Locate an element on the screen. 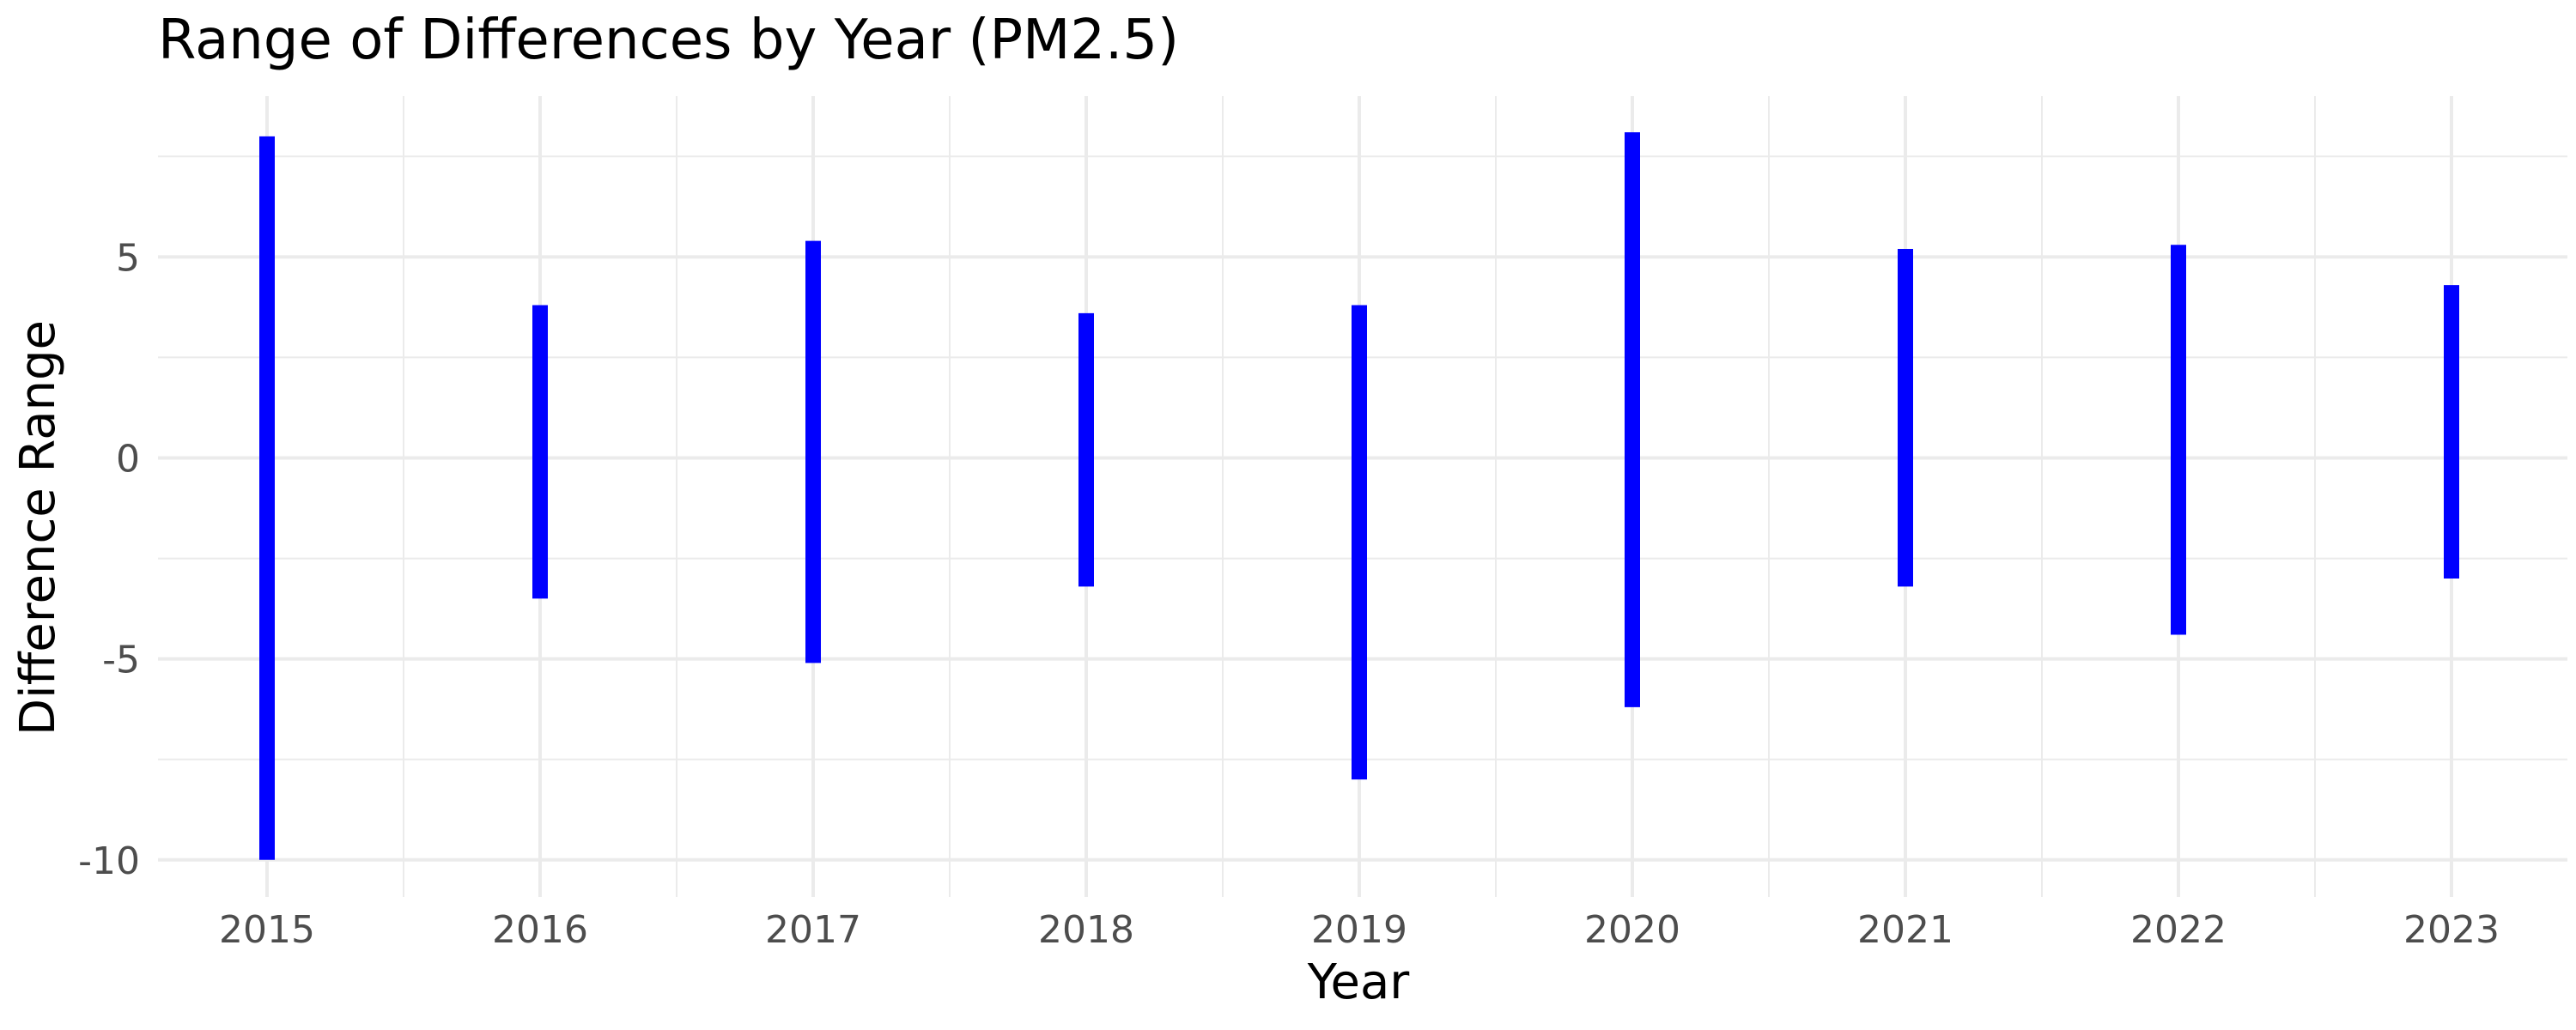 This screenshot has width=2576, height=1030. x-axis-ticks: 2015 2016 2017 2018 2019 2020 2021 2022 2023 is located at coordinates (1360, 930).